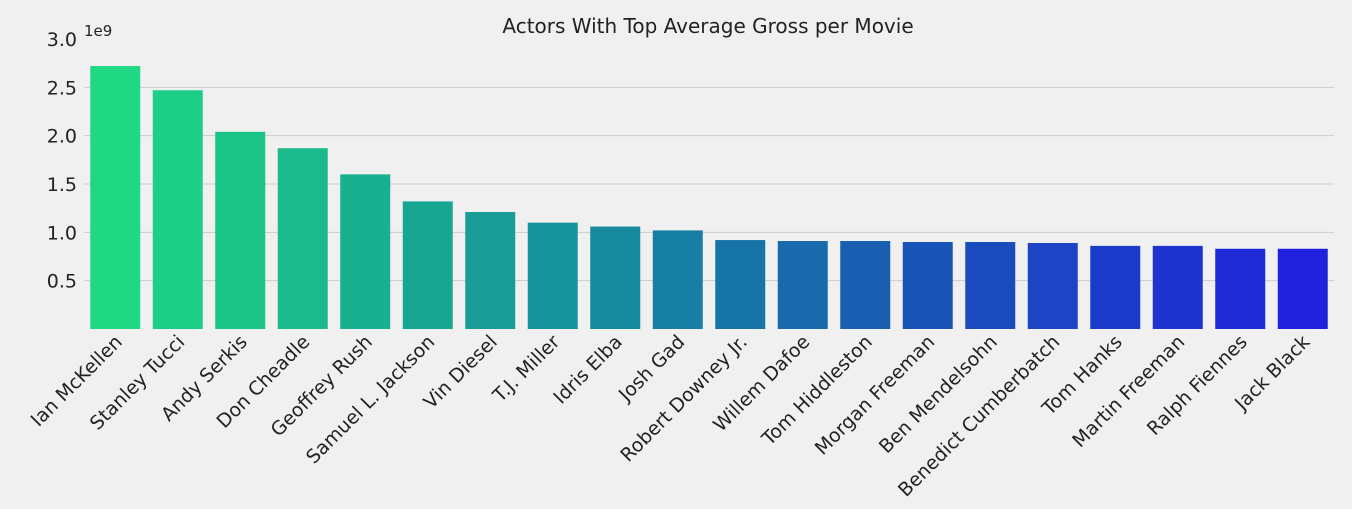 The height and width of the screenshot is (509, 1352). Describe the element at coordinates (938, 394) in the screenshot. I see `x-tick-label: Ben Mendelsohn` at that location.